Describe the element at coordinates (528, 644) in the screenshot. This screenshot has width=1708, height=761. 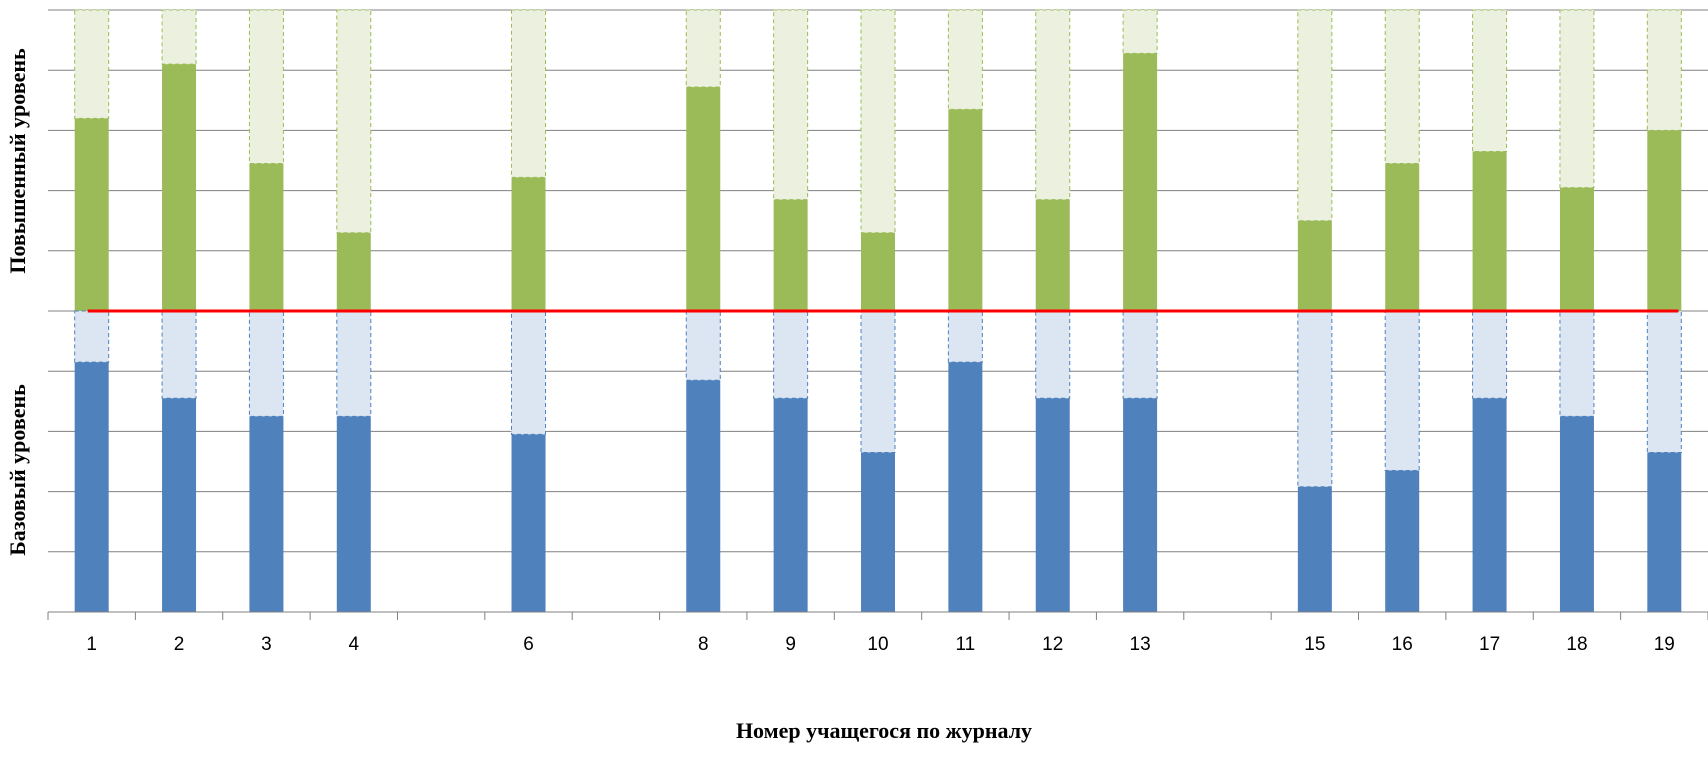
I see `x-tick-label: 6` at that location.